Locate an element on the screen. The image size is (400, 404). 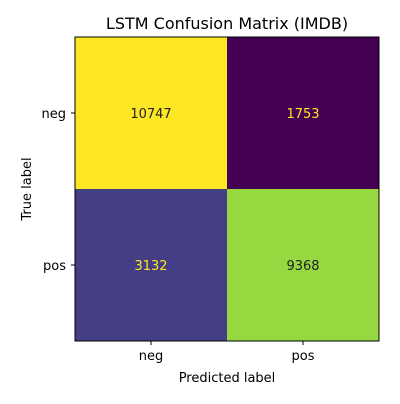
y-axis-label: True label is located at coordinates (27, 189).